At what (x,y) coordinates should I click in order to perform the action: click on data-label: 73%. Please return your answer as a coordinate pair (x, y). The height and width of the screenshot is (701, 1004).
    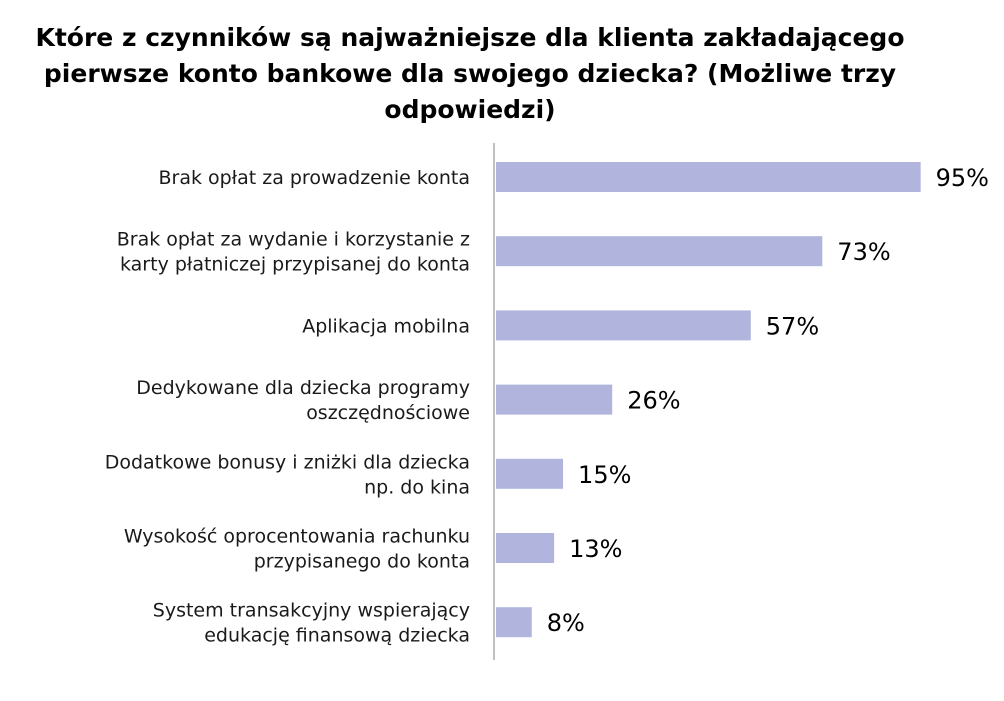
    Looking at the image, I should click on (863, 252).